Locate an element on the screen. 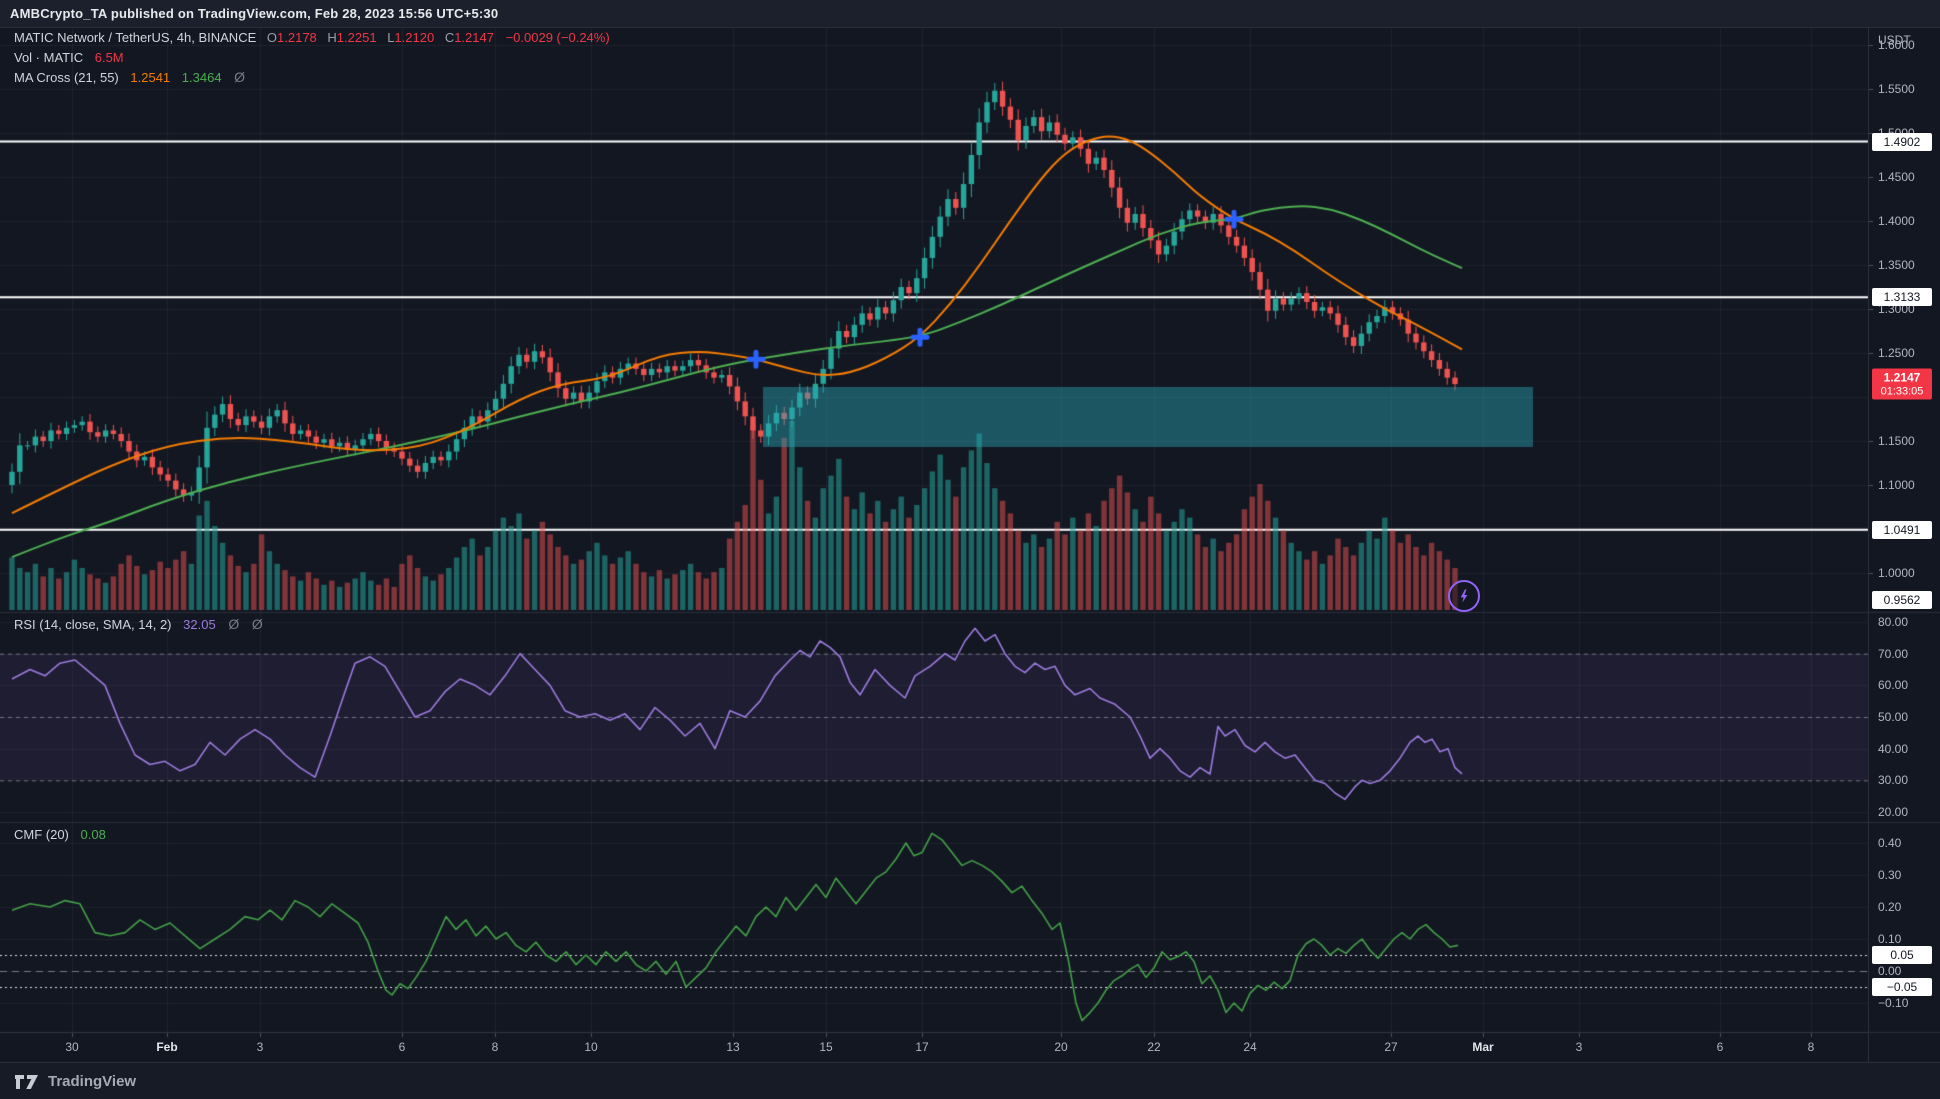  time-axis is located at coordinates (934, 1047).